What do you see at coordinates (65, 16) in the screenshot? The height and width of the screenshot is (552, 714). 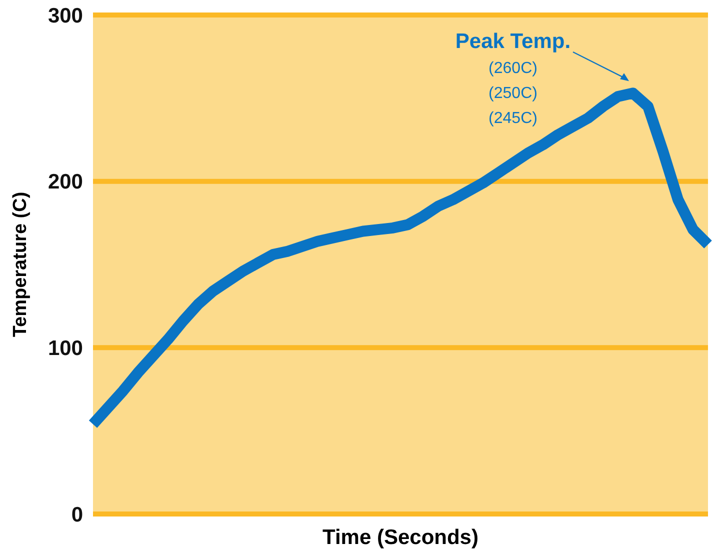 I see `y-tick-label: 300` at bounding box center [65, 16].